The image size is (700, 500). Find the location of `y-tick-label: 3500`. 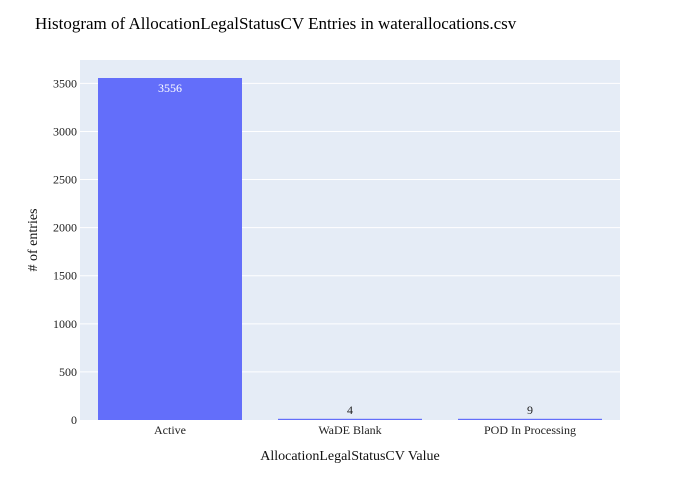

y-tick-label: 3500 is located at coordinates (65, 83).